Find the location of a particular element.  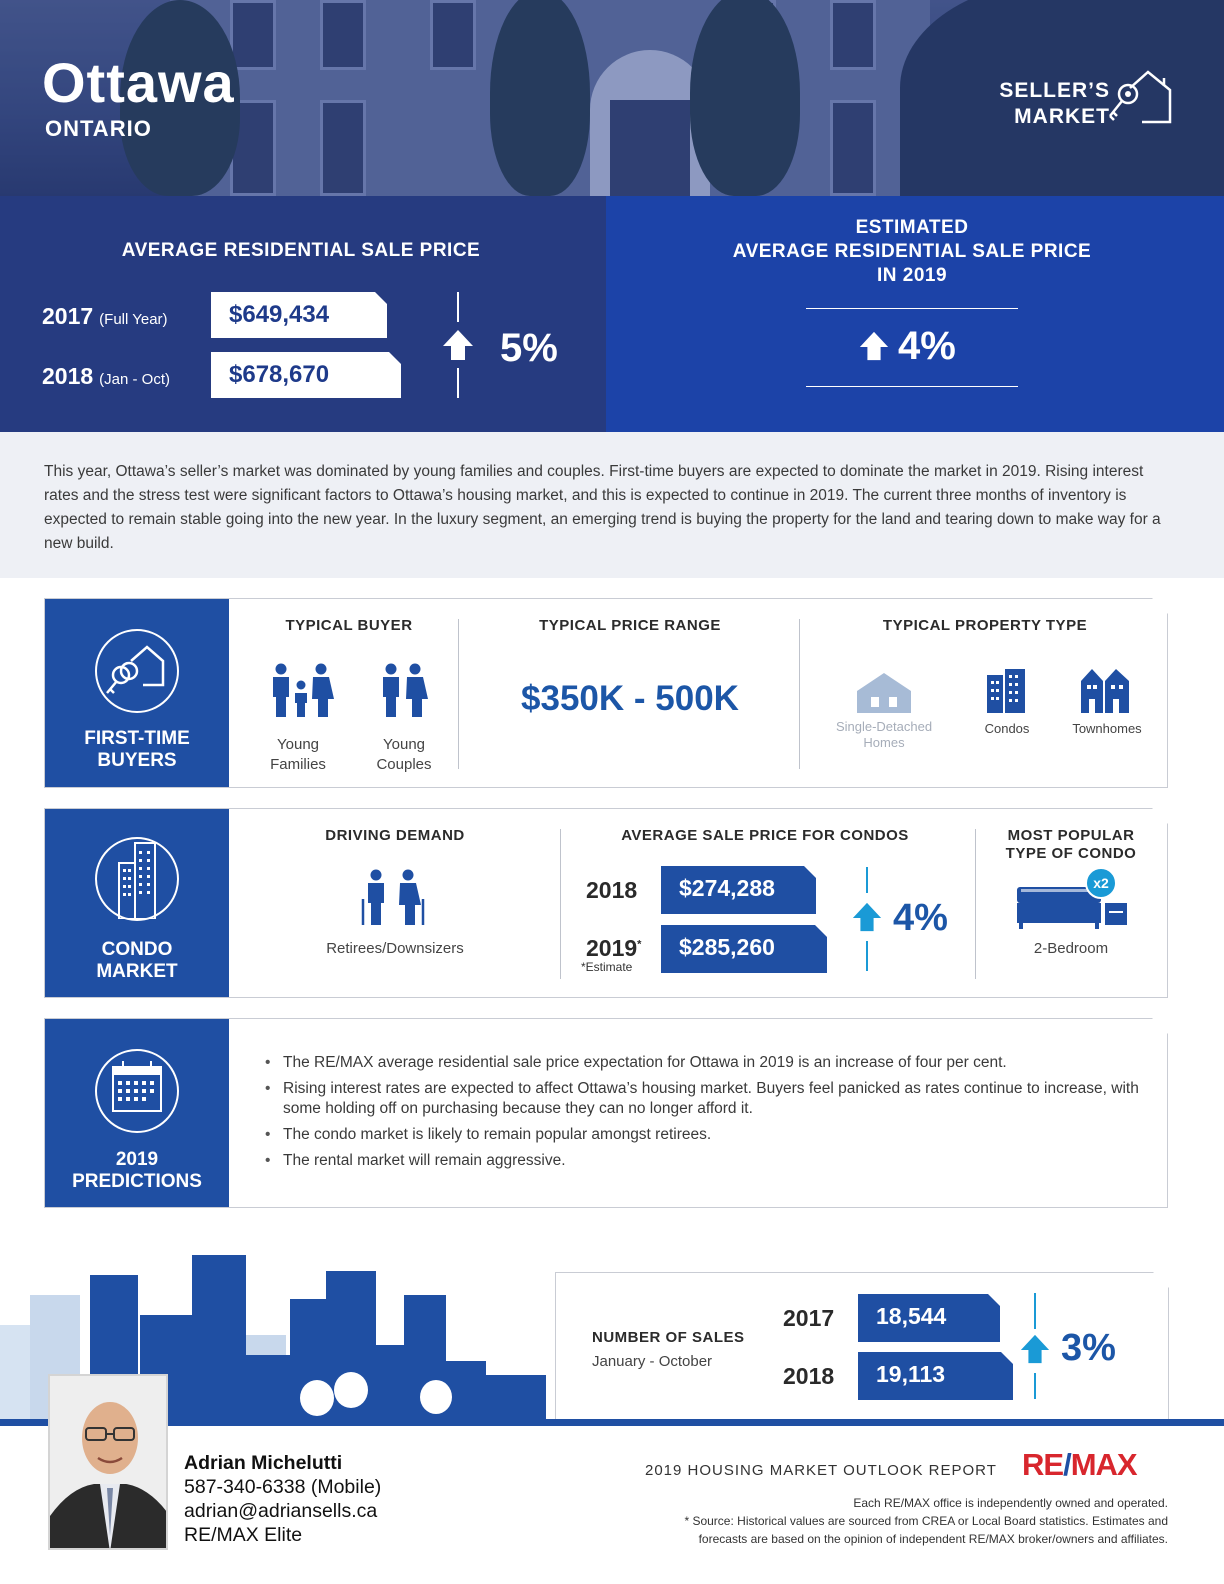

condo-price-2019: $285,260 is located at coordinates (744, 949).